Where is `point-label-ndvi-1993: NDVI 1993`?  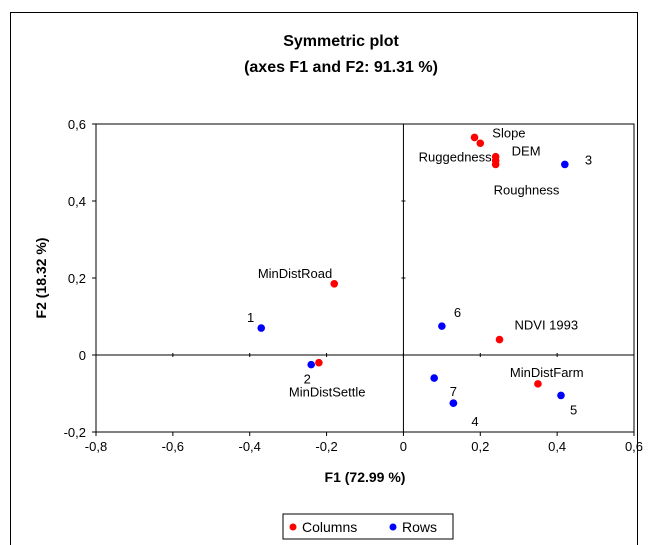
point-label-ndvi-1993: NDVI 1993 is located at coordinates (547, 325).